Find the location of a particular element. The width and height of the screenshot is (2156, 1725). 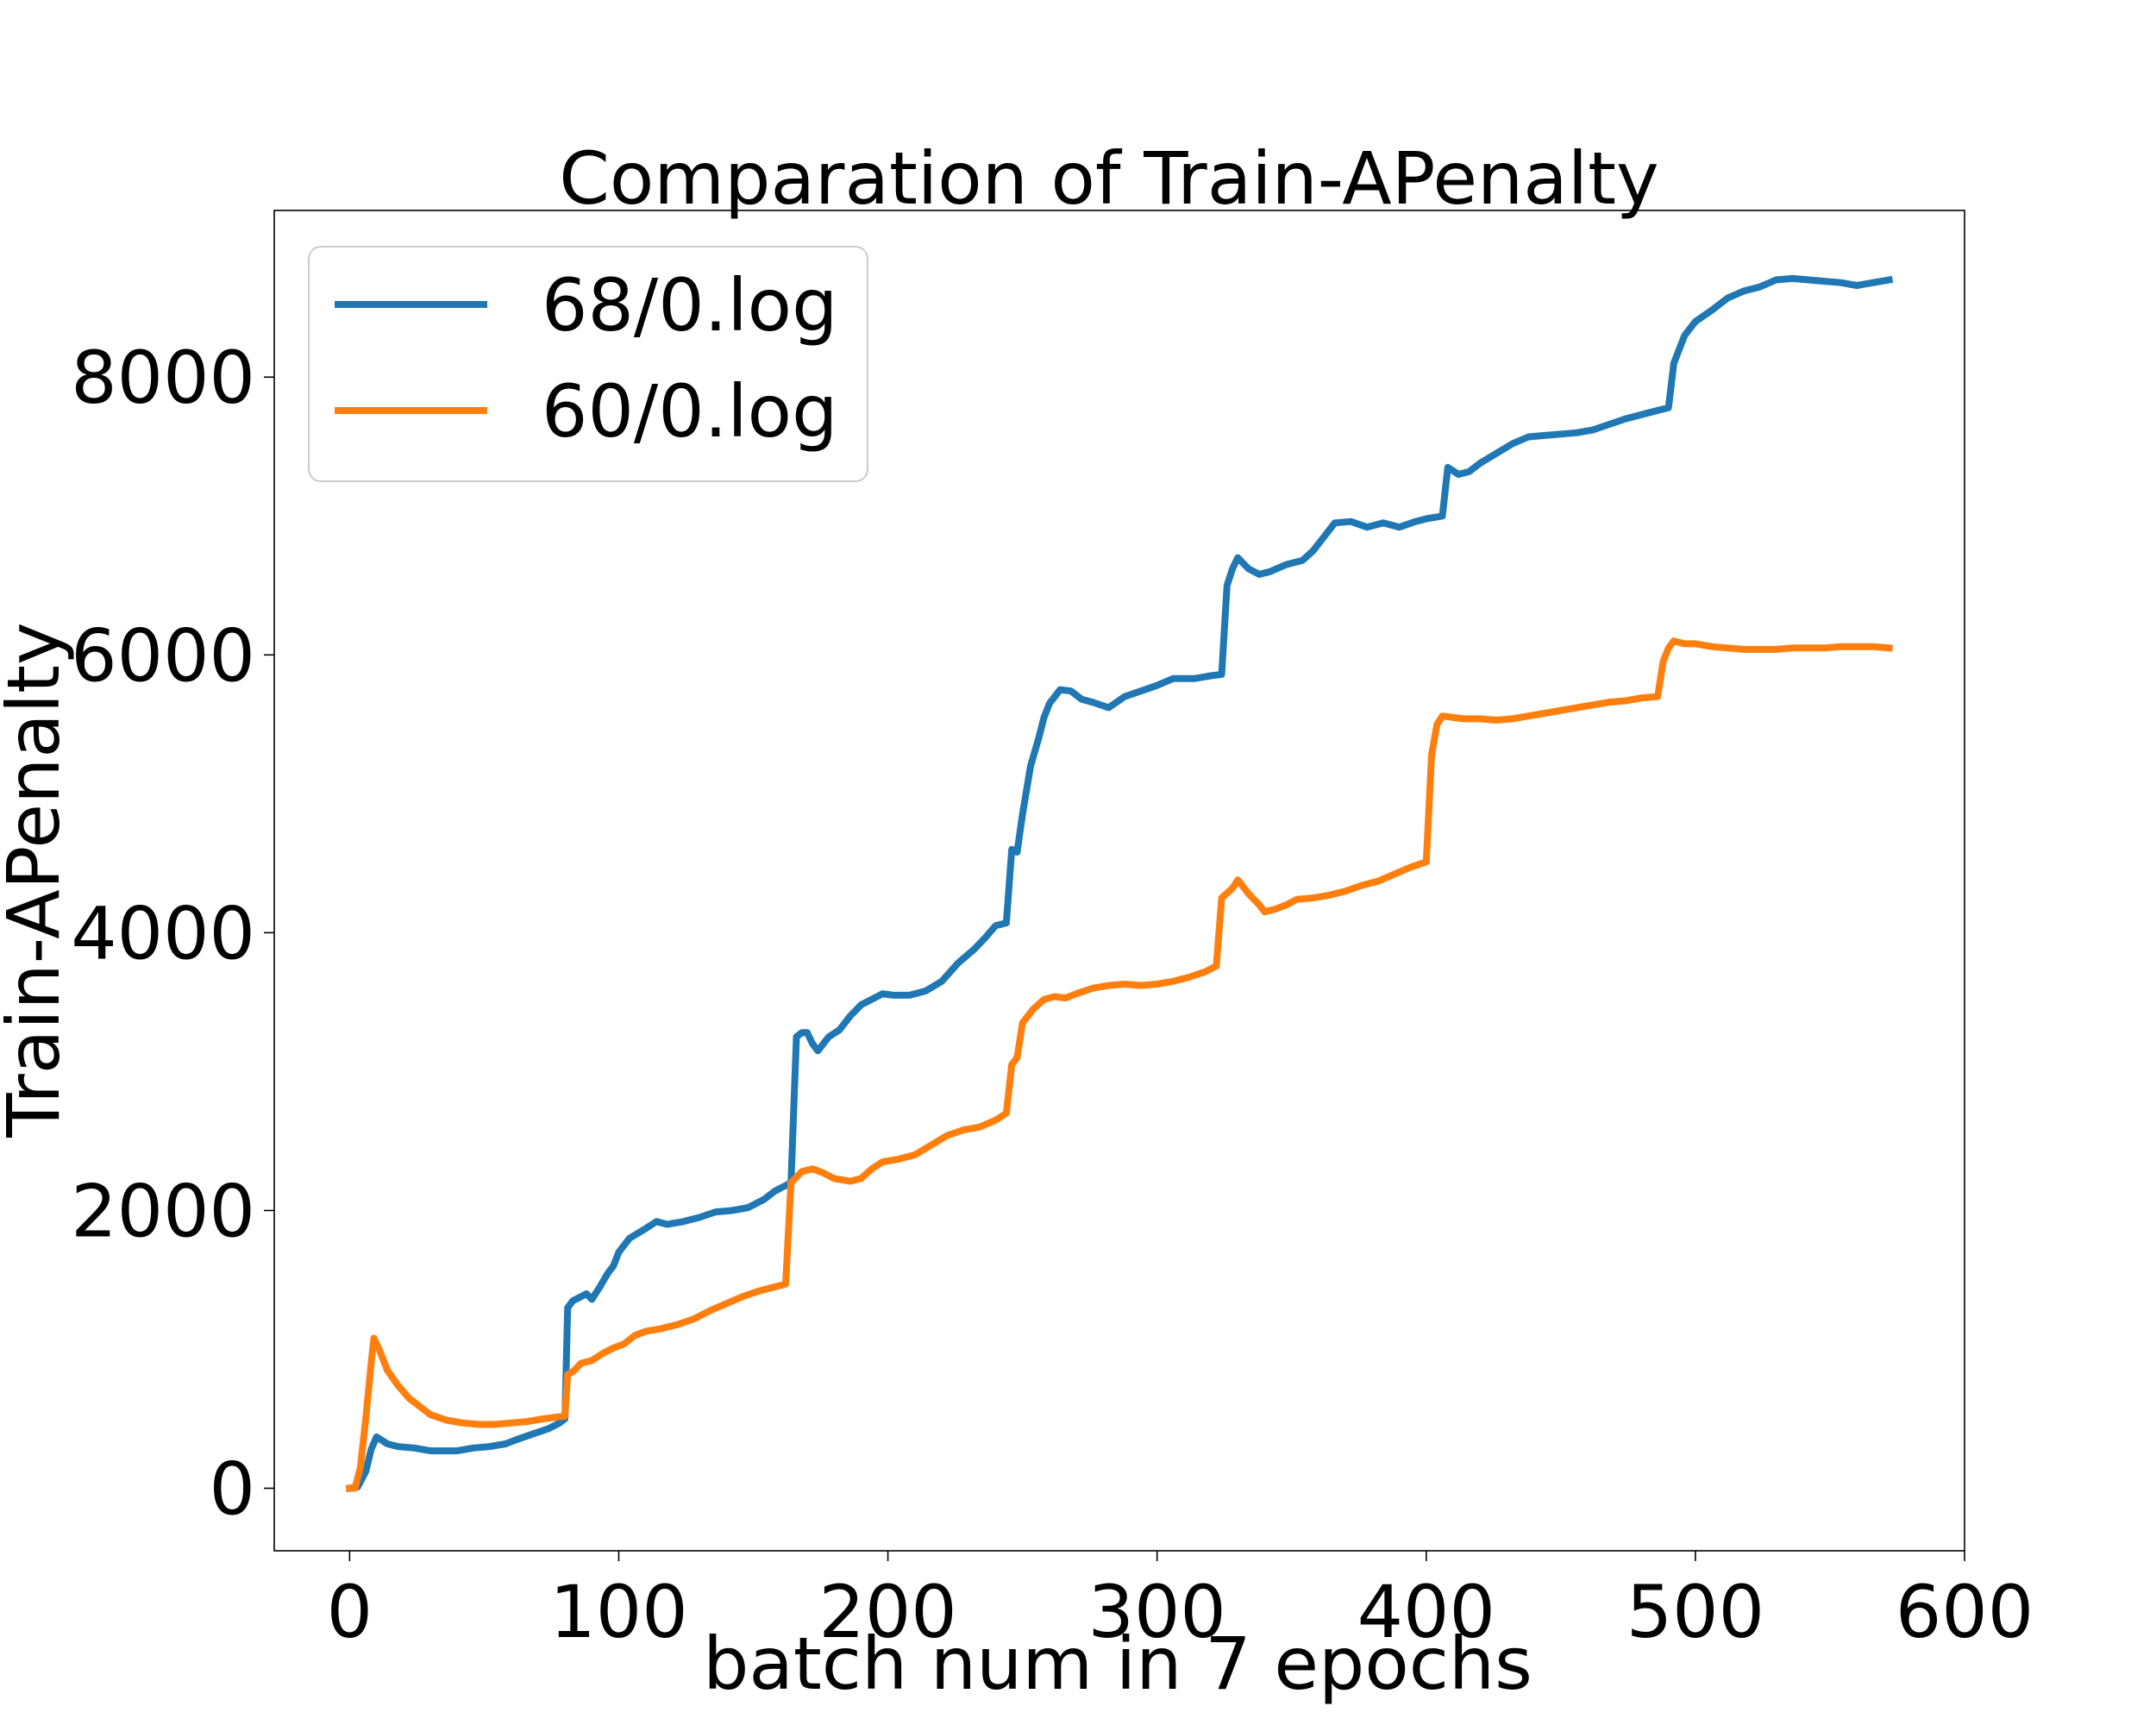

y-tick-label: 8000 is located at coordinates (163, 378).